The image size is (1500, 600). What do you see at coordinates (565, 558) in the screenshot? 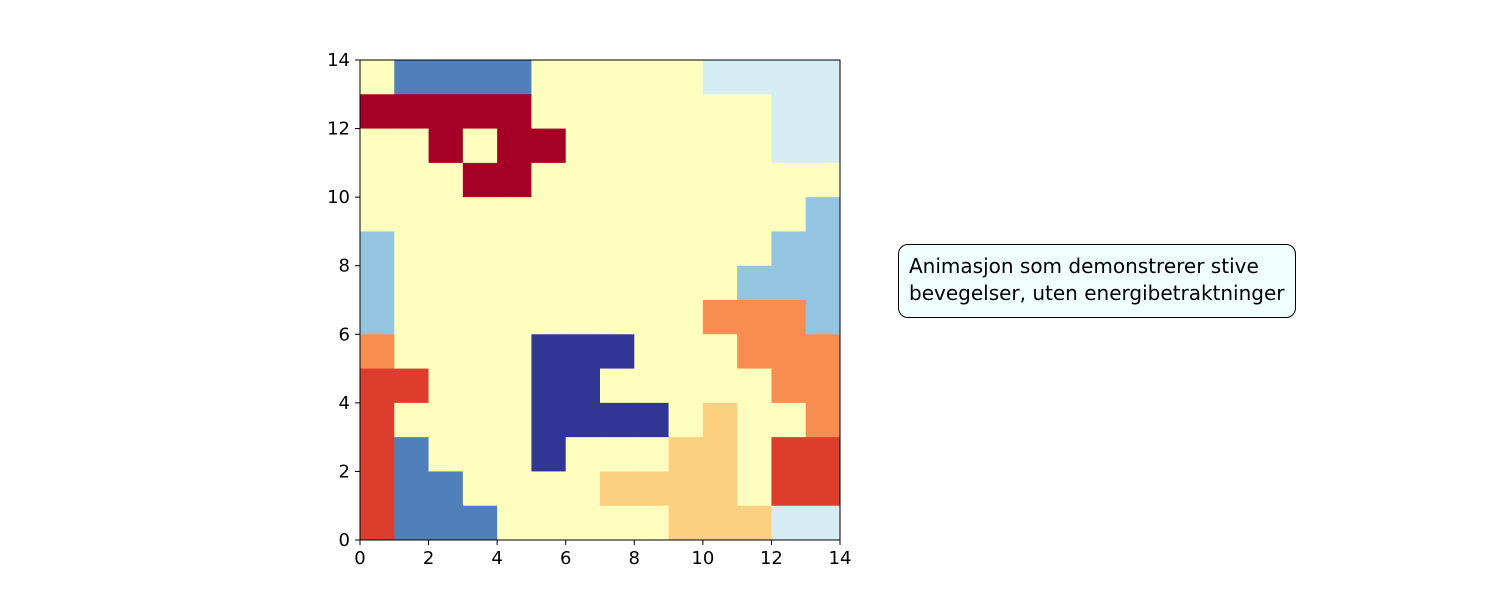
I see `x-tick-label: 6` at bounding box center [565, 558].